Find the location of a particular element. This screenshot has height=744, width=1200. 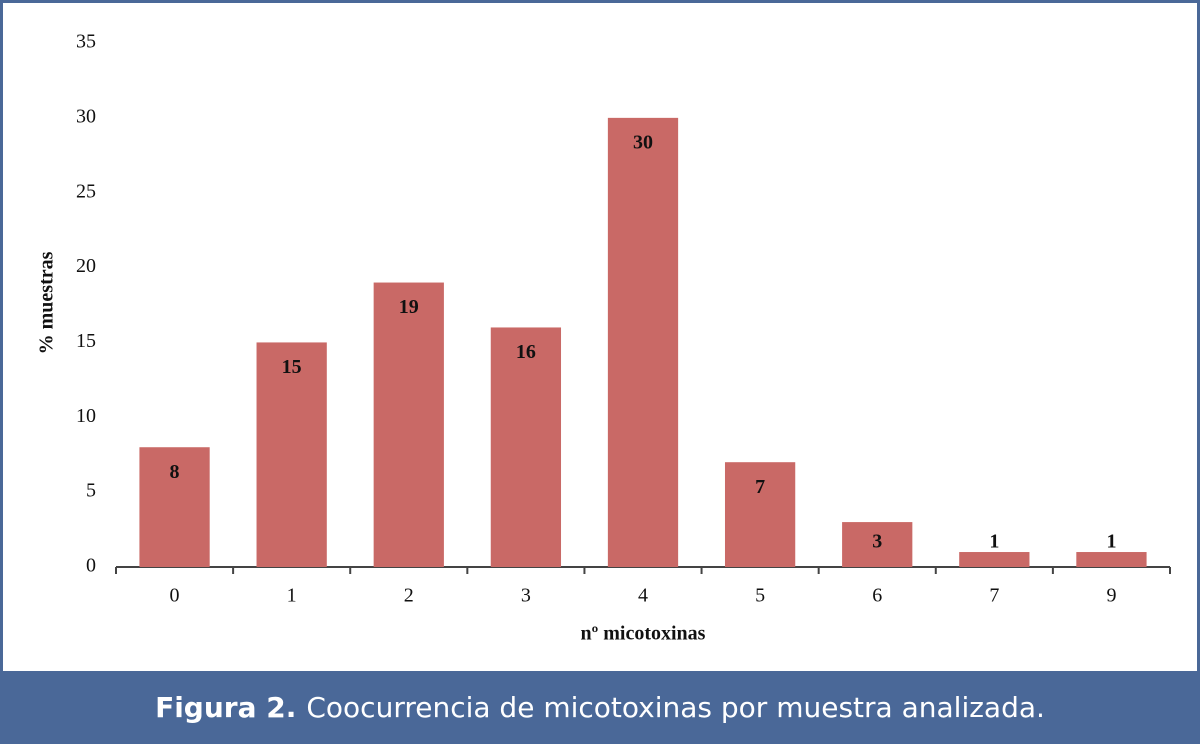

data-label: 19 is located at coordinates (409, 307).